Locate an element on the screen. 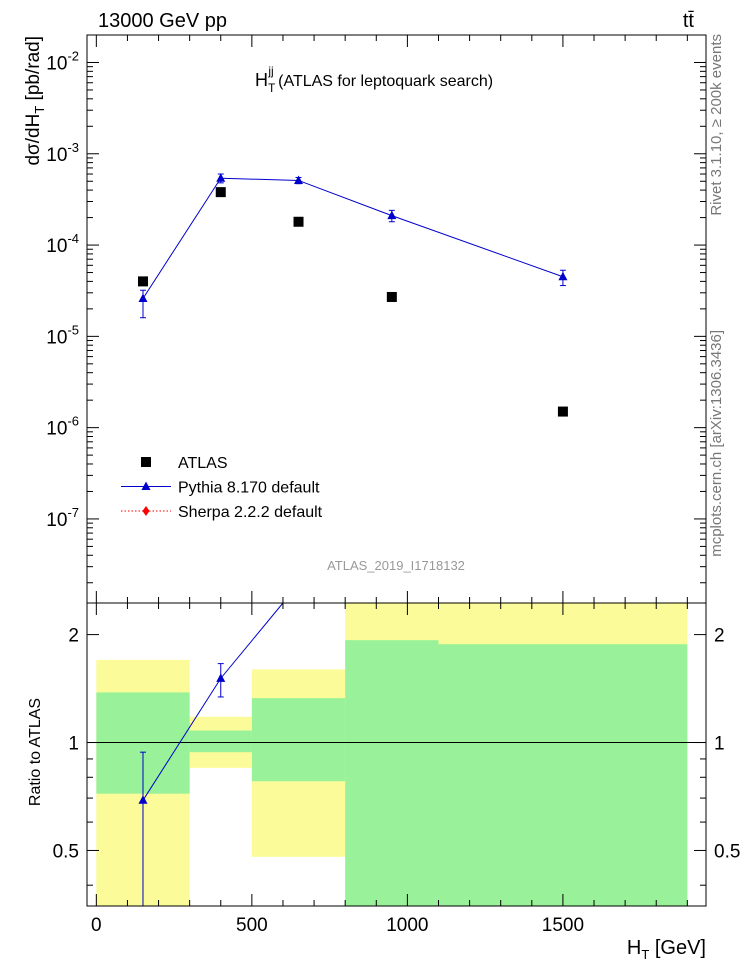 The image size is (746, 972). main-title-rest: (ATLAS for leptoquark search) is located at coordinates (383, 81).